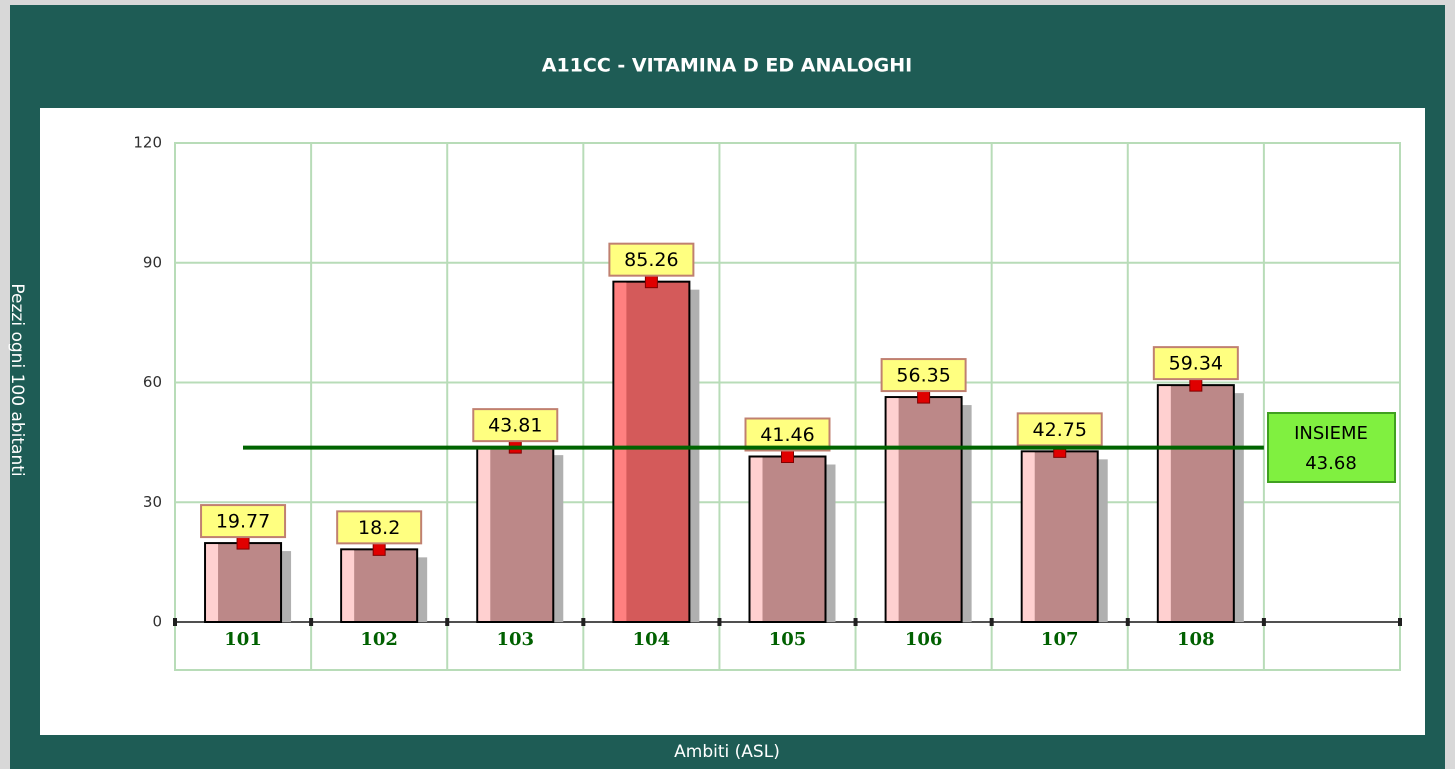 The width and height of the screenshot is (1455, 769). Describe the element at coordinates (652, 639) in the screenshot. I see `x-tick-label: 104` at that location.